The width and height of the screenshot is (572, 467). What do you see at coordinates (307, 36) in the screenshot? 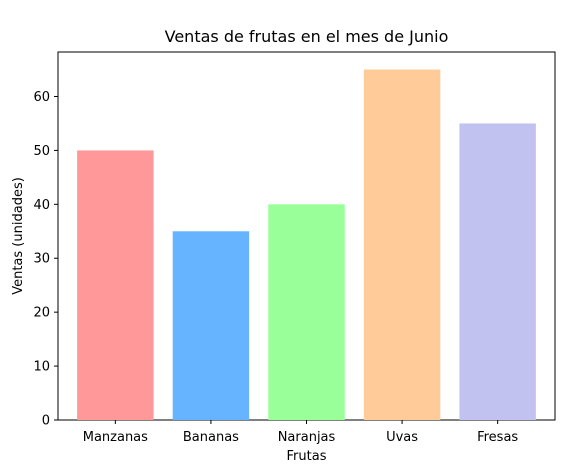
I see `chart-title: Ventas de frutas en el mes de Junio` at bounding box center [307, 36].